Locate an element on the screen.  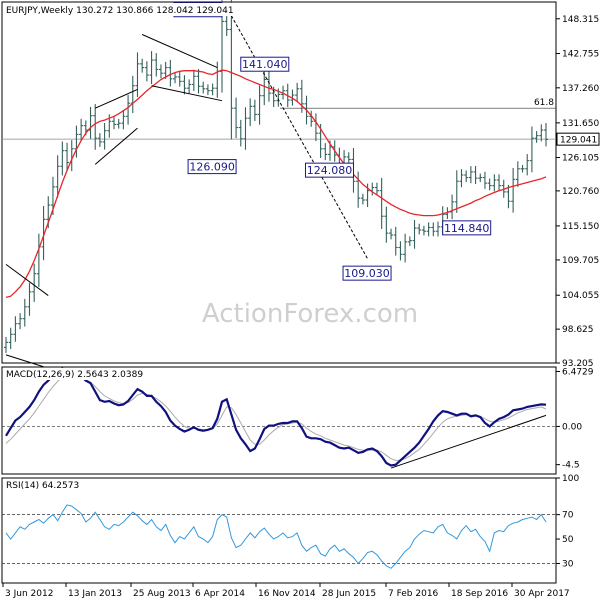
price-y-tick-label: 137.260 is located at coordinates (580, 89).